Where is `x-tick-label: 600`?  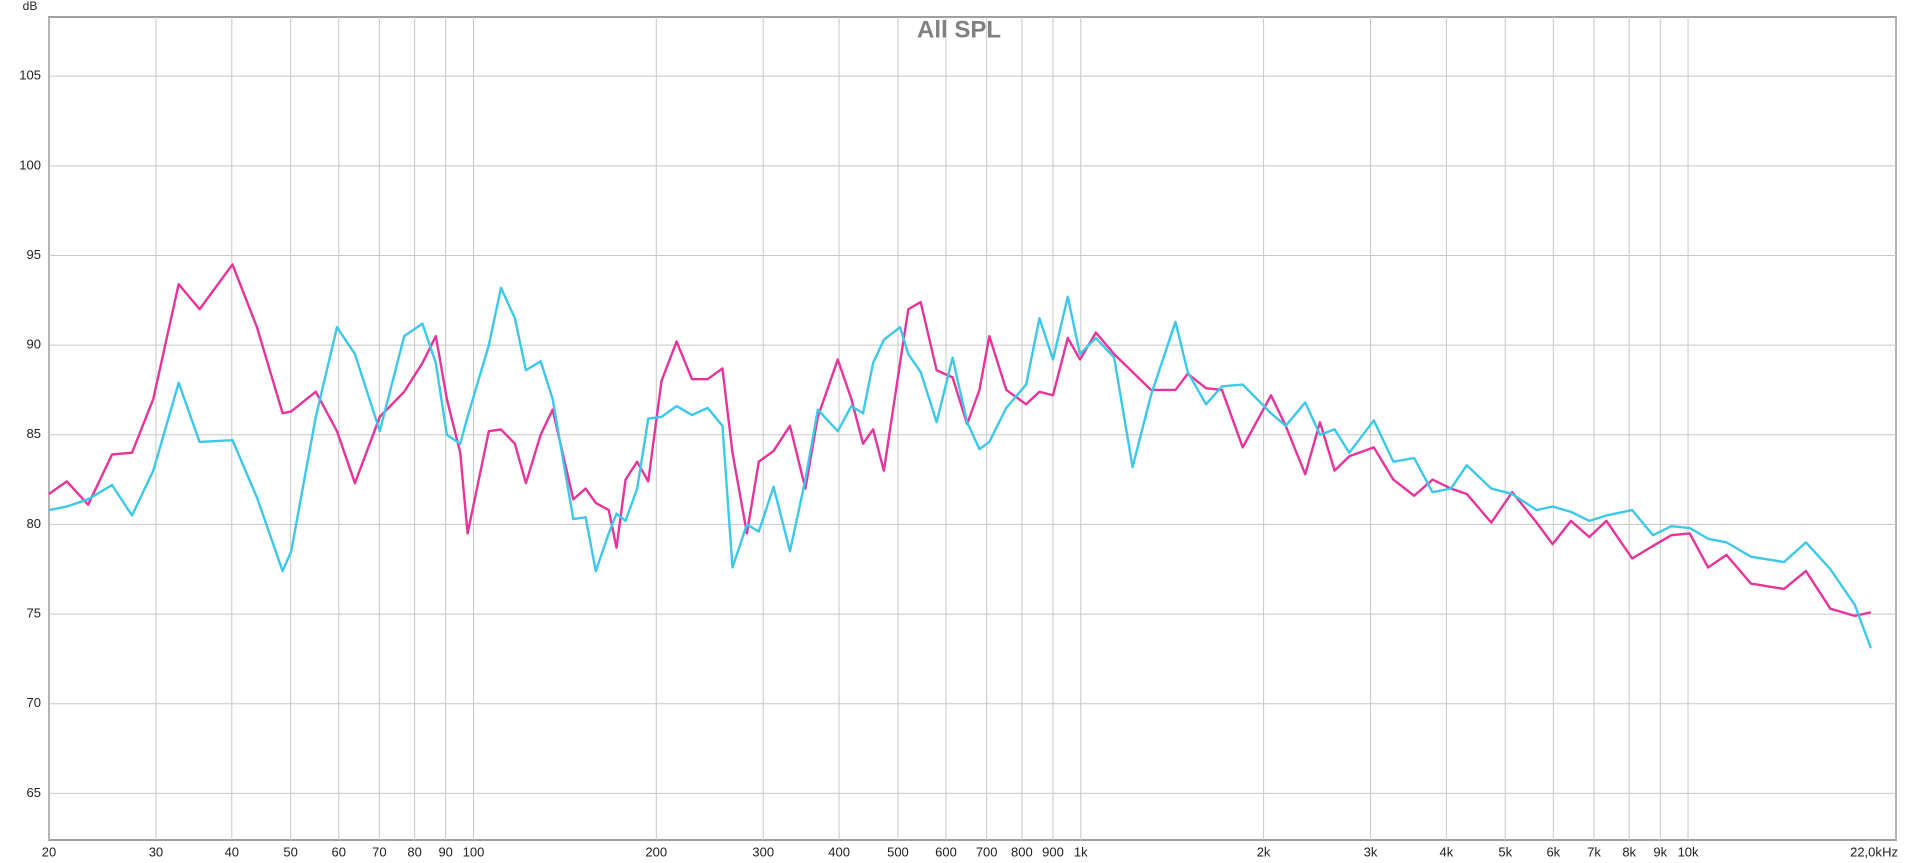
x-tick-label: 600 is located at coordinates (946, 851).